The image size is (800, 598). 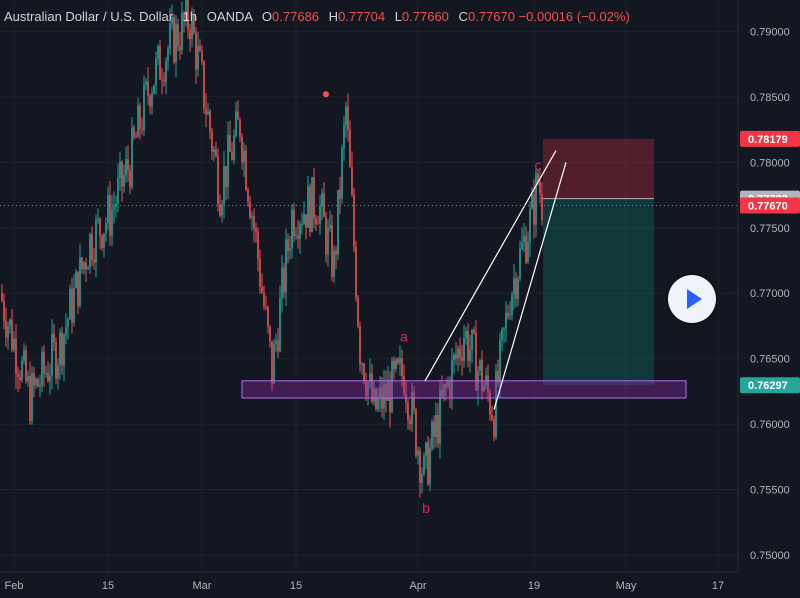 I want to click on x-tick-label: Mar, so click(x=202, y=586).